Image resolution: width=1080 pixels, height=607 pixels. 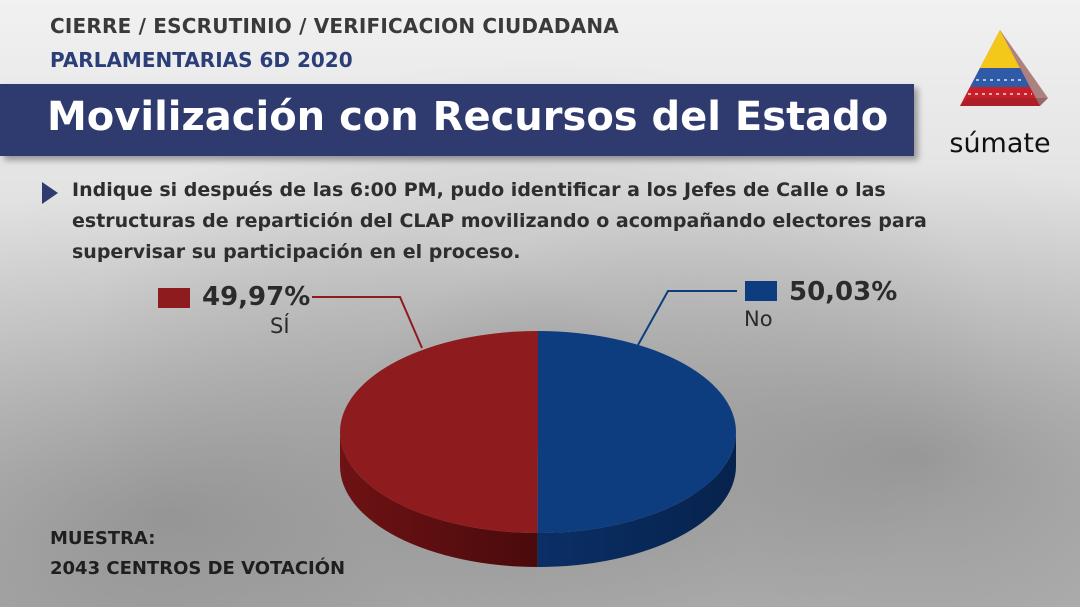 I want to click on legend-swatch-si, so click(x=174, y=298).